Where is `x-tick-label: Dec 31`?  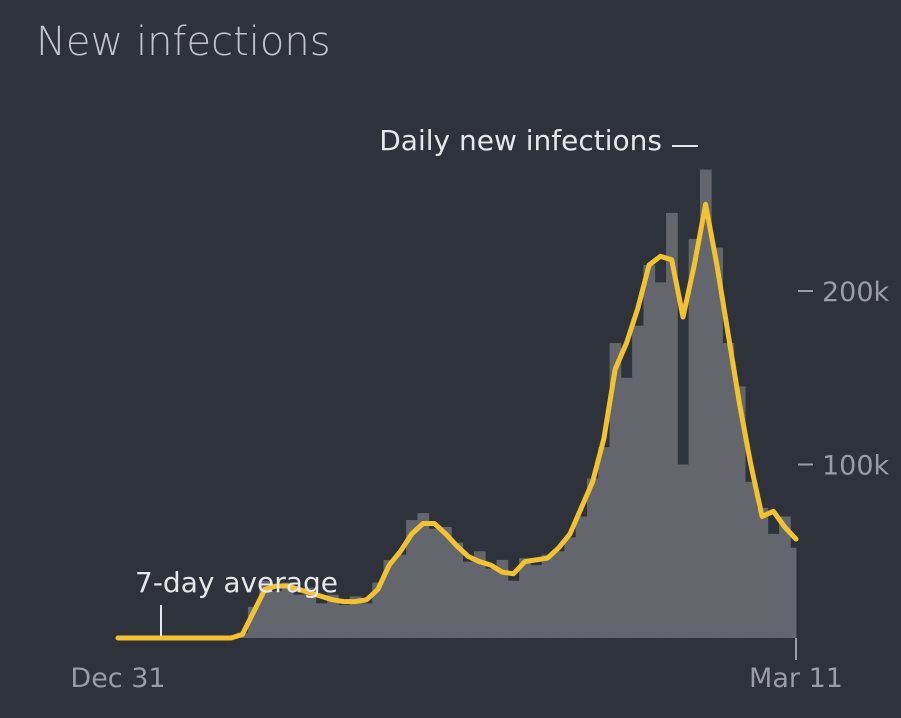 x-tick-label: Dec 31 is located at coordinates (117, 678).